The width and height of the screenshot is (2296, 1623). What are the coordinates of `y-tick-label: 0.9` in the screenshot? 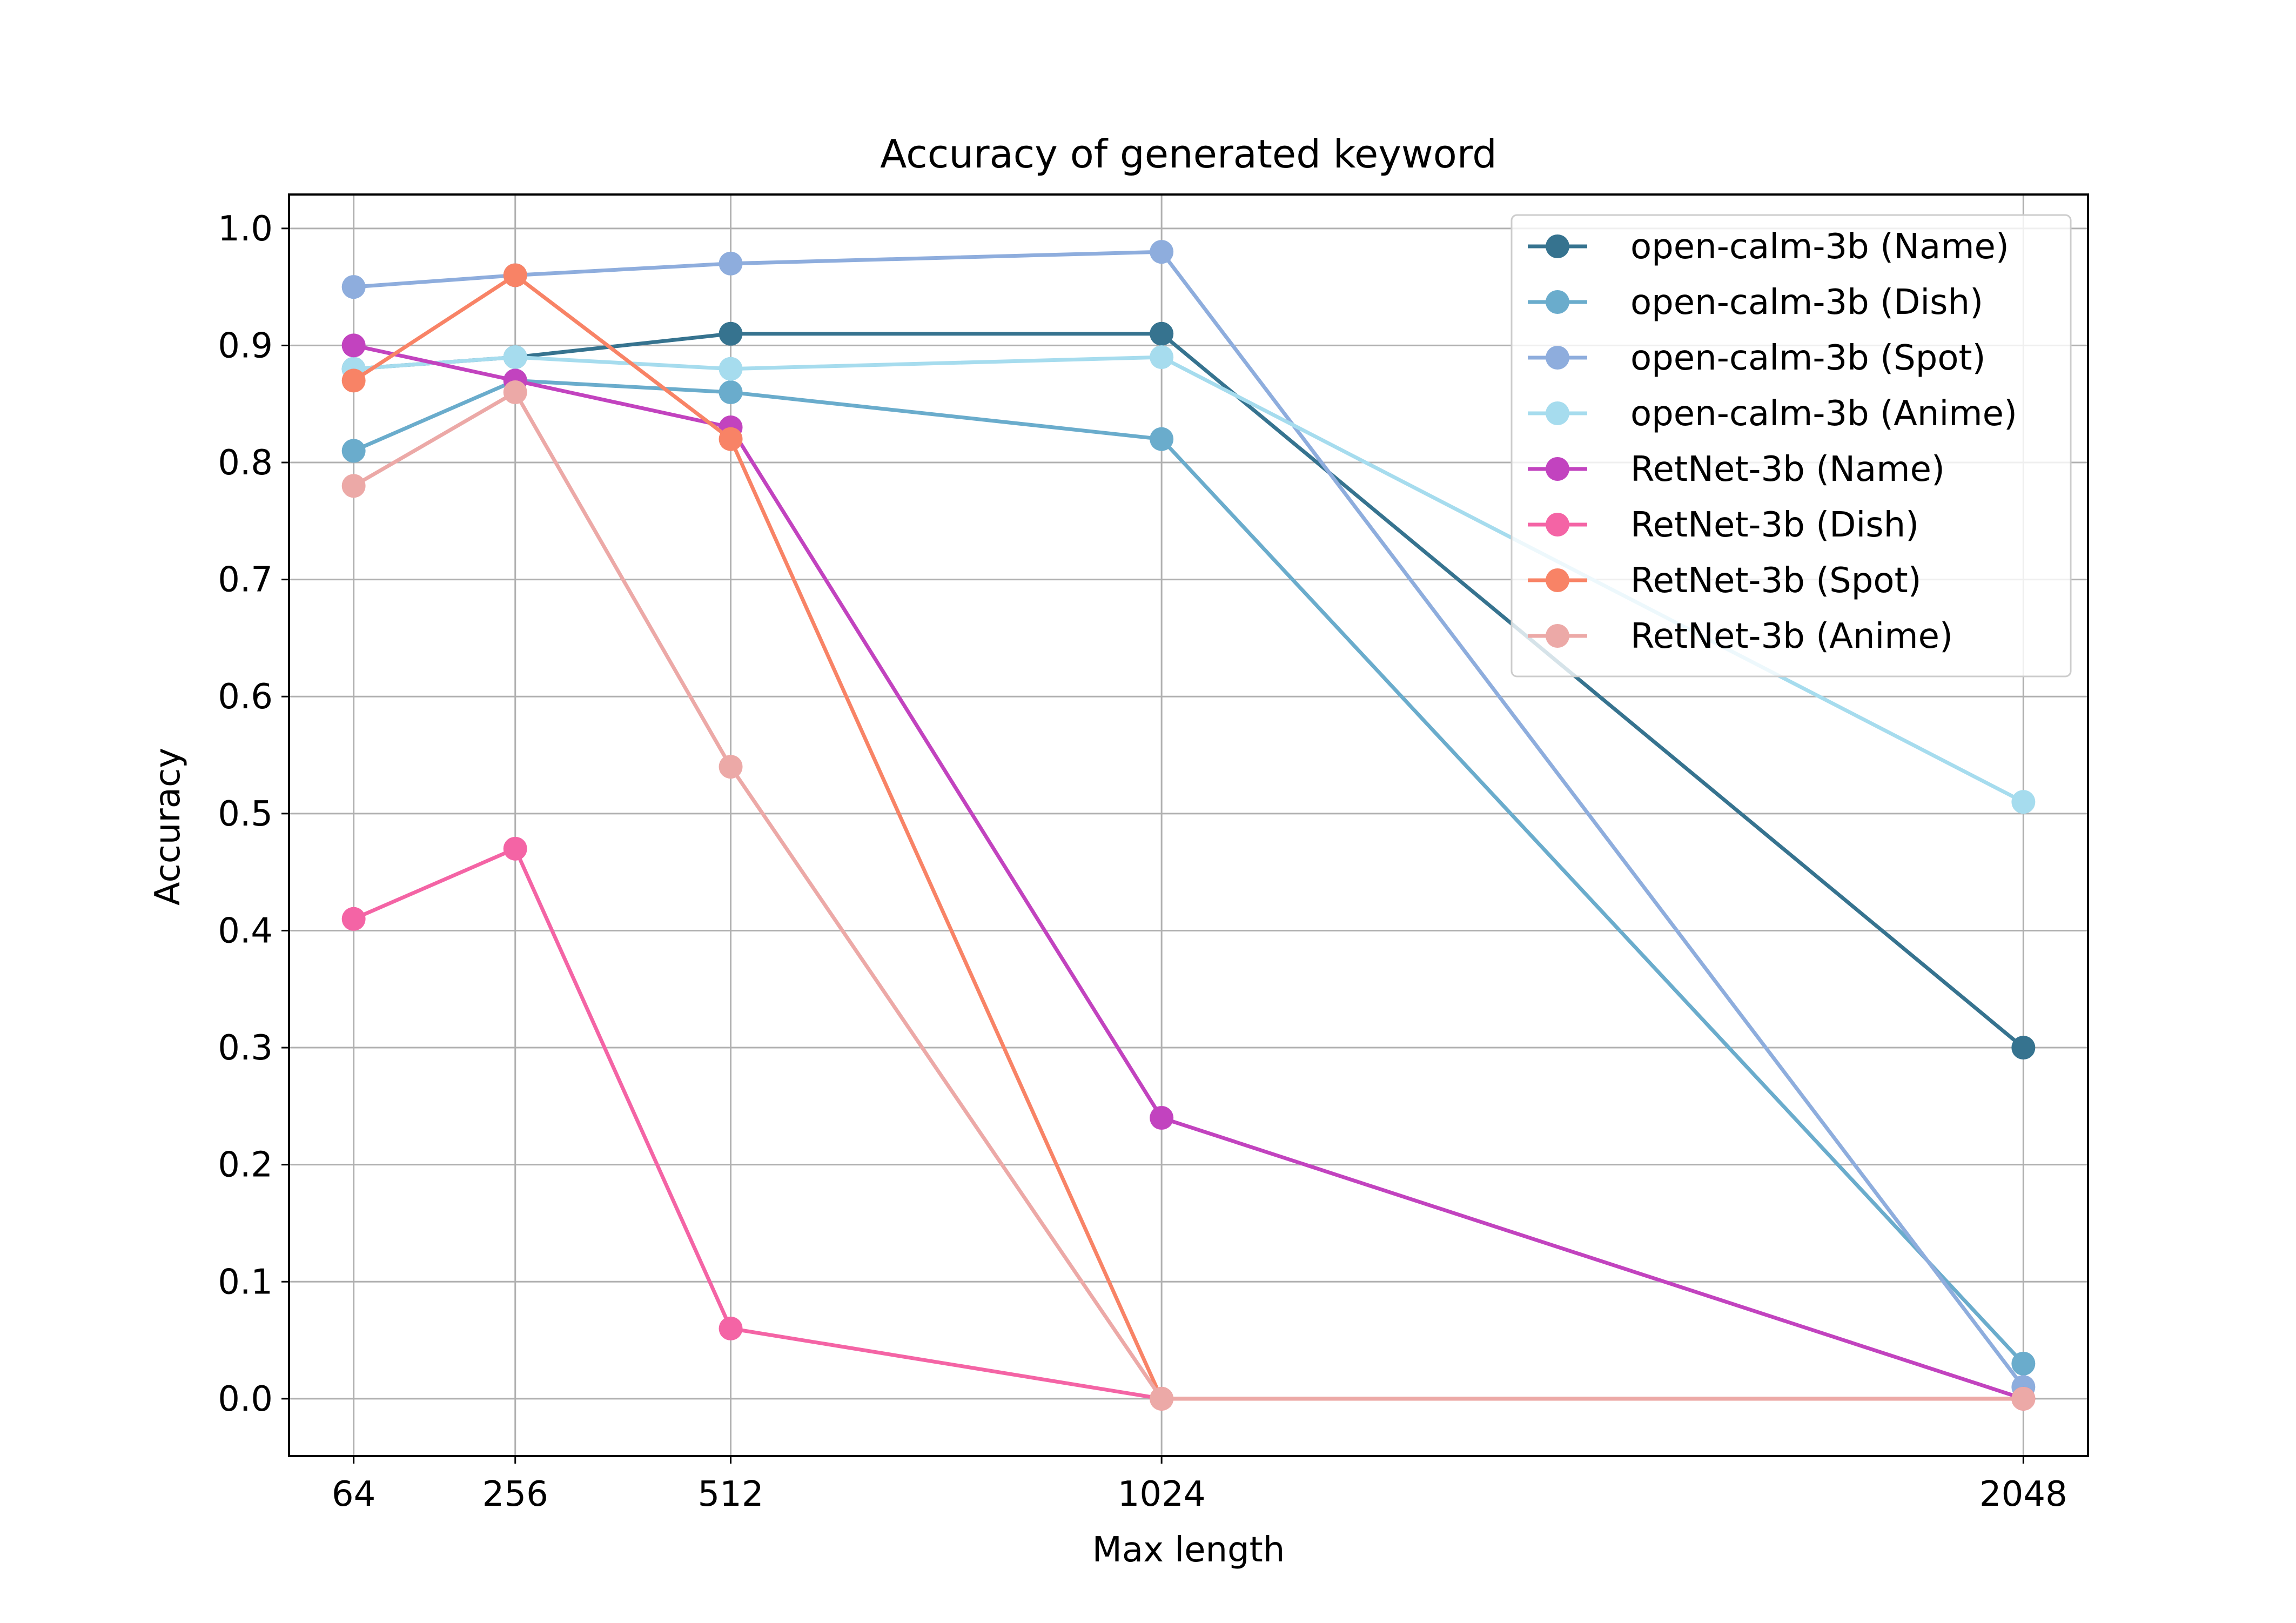 It's located at (245, 346).